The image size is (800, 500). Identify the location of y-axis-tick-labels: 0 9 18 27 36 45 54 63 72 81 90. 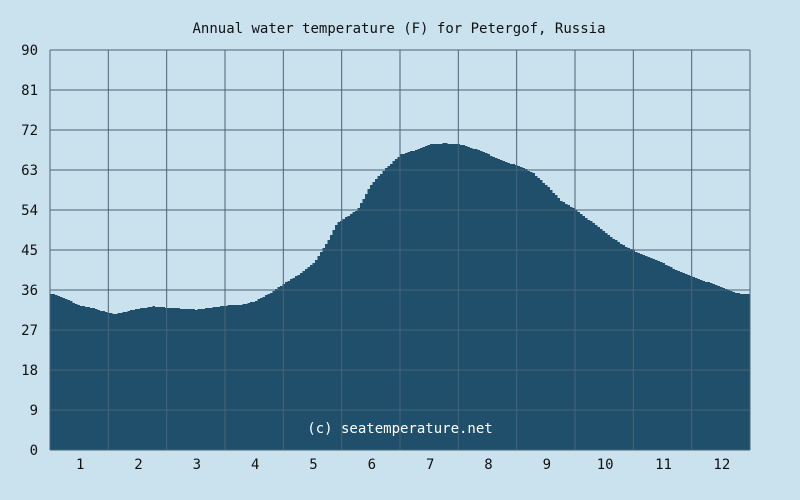
(29, 251).